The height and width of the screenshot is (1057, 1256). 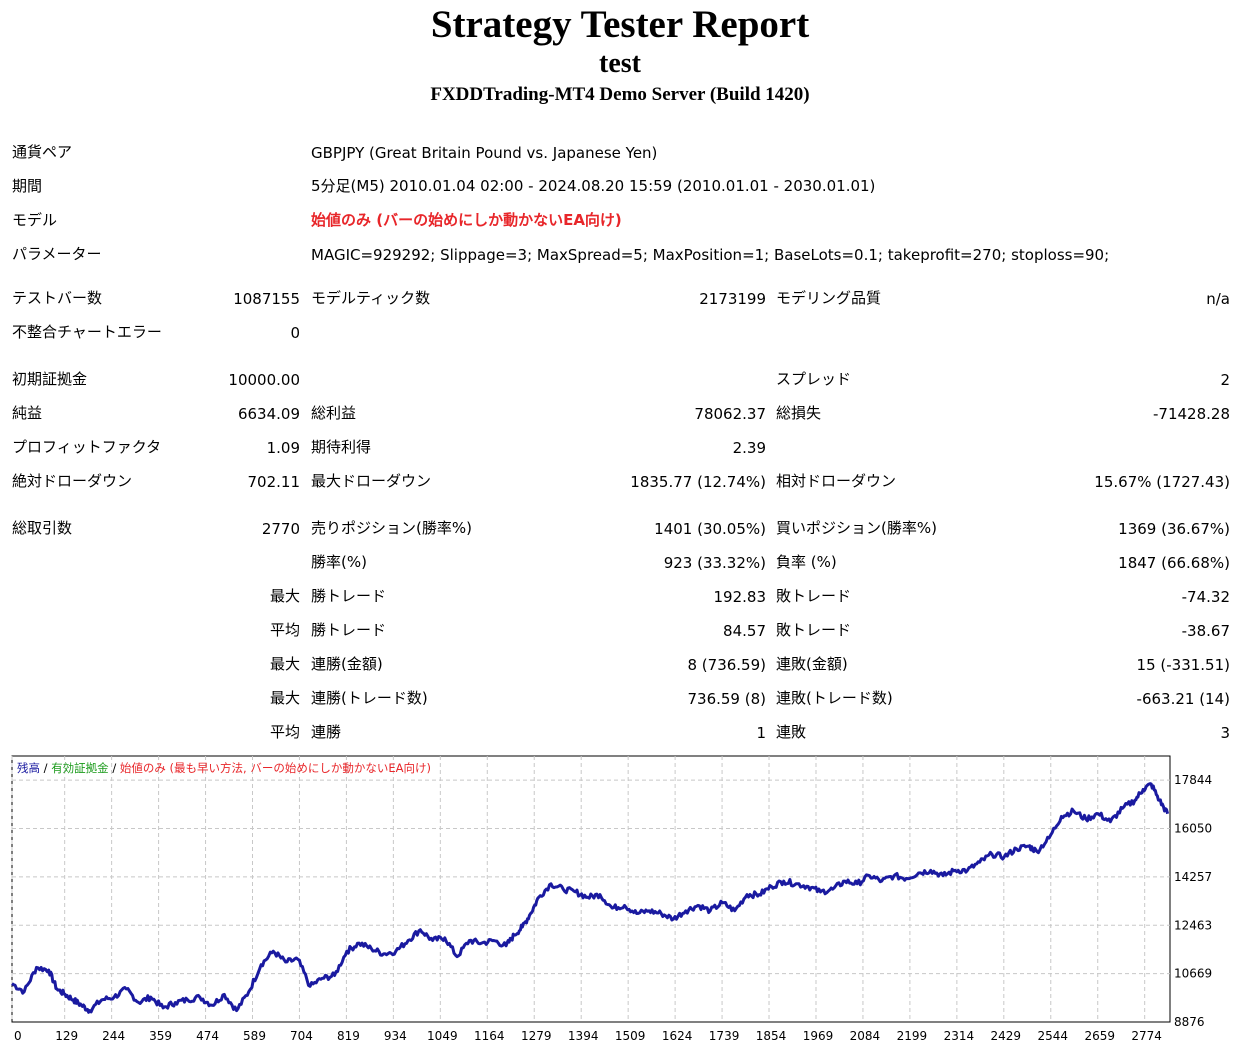 I want to click on y-tick-label: 17844, so click(x=1193, y=780).